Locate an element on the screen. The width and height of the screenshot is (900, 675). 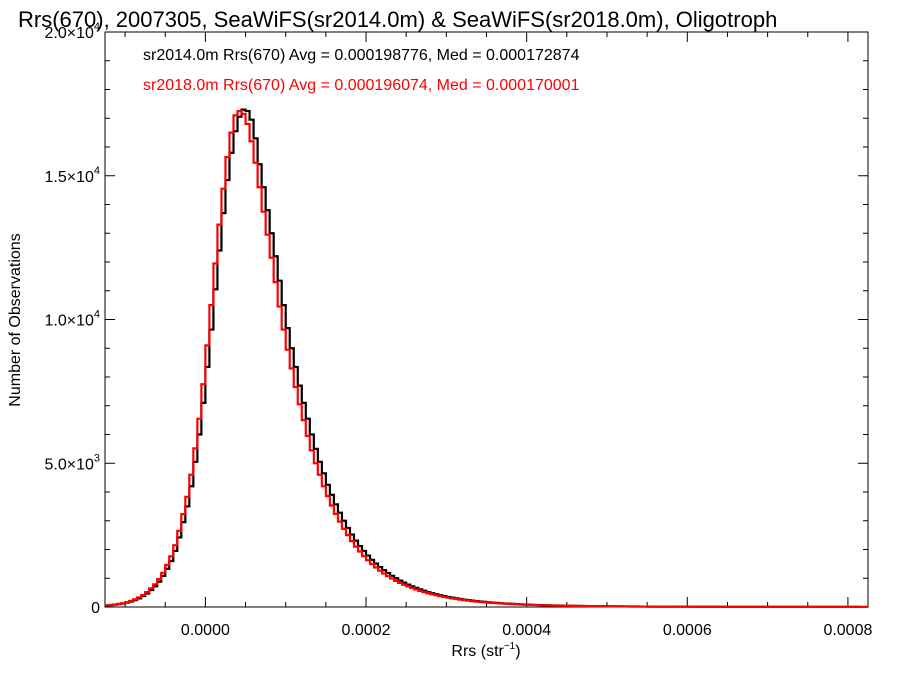
x-tick-label: 0.0000 is located at coordinates (205, 630).